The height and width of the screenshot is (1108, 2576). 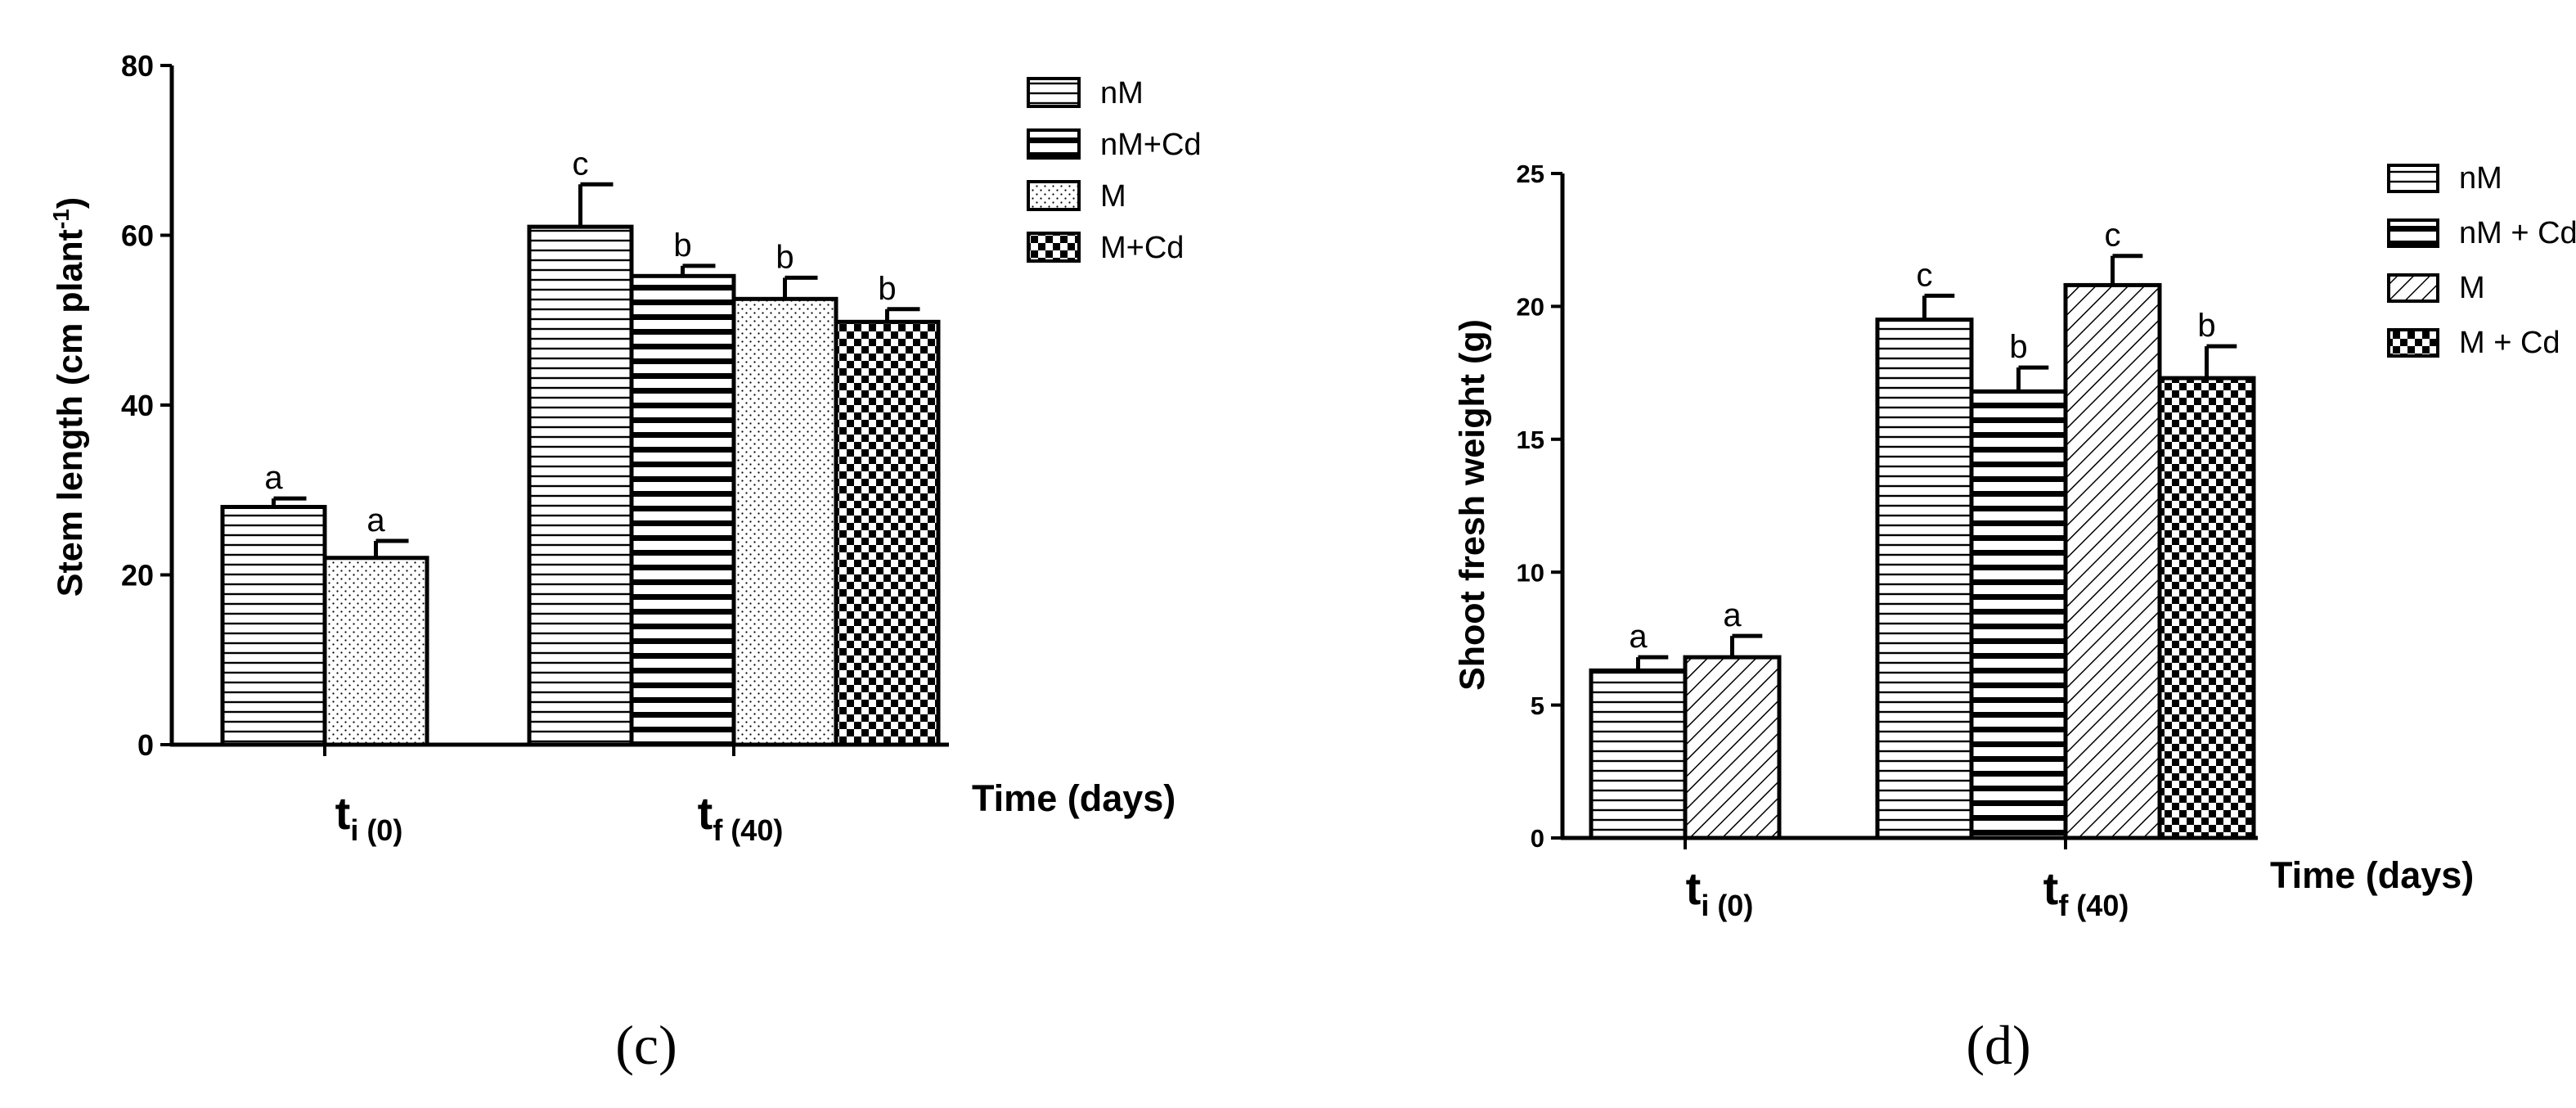 I want to click on y-tick-labels: 0 20 40 60 80, so click(x=138, y=405).